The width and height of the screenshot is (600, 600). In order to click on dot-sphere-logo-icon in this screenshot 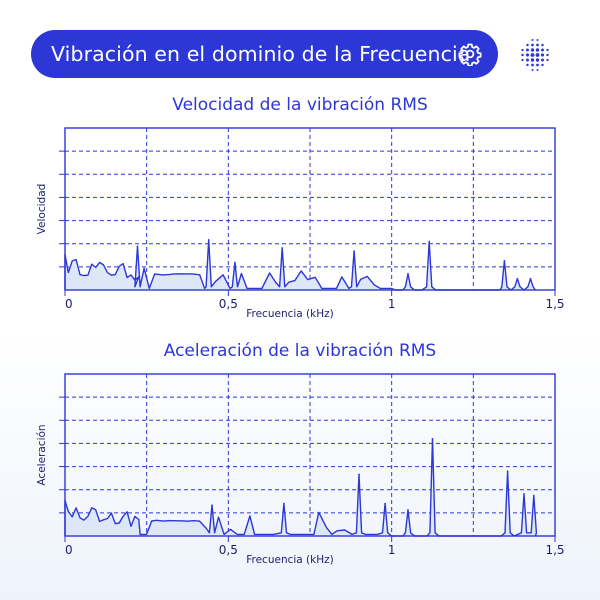, I will do `click(535, 55)`.